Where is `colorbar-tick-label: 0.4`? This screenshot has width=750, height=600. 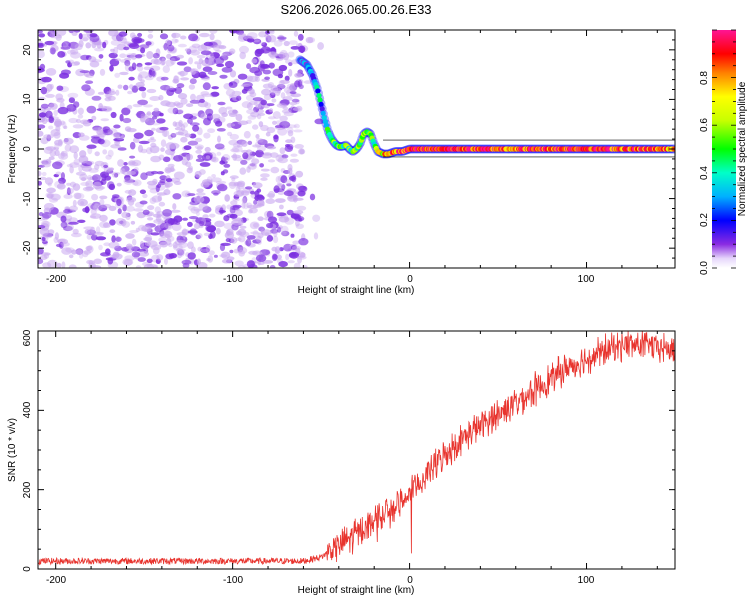 colorbar-tick-label: 0.4 is located at coordinates (704, 173).